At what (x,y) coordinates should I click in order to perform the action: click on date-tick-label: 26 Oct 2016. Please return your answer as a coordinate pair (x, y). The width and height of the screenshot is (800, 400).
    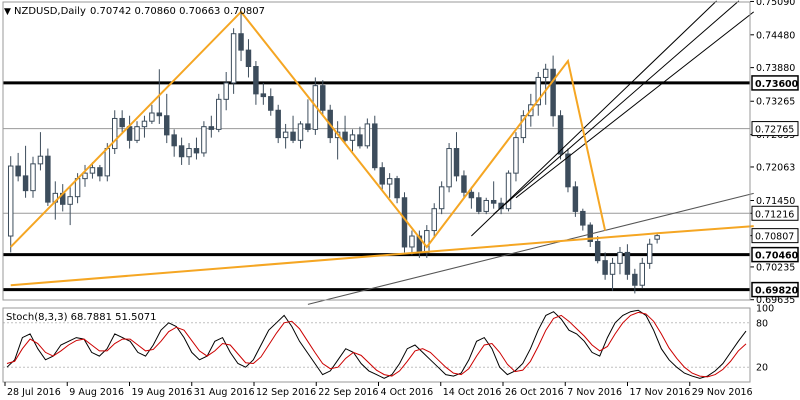
    Looking at the image, I should click on (534, 392).